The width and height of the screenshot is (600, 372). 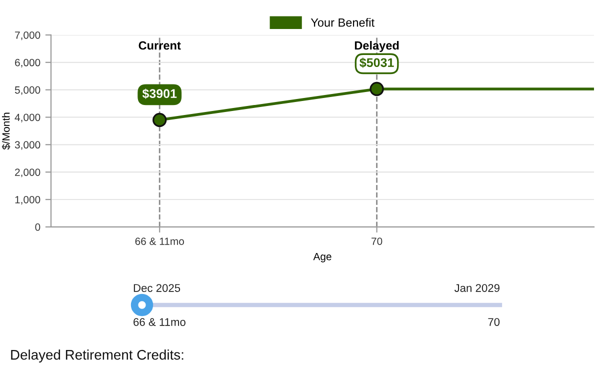 I want to click on data-label: $3901, so click(x=159, y=93).